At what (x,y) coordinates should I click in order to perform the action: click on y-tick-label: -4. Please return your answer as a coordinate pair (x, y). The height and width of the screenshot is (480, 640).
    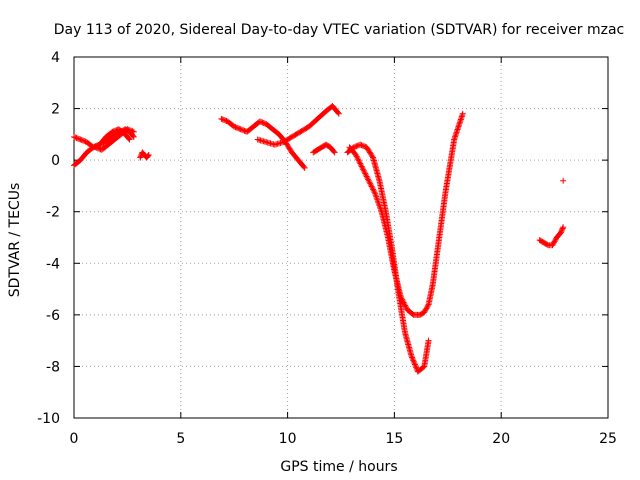
    Looking at the image, I should click on (53, 264).